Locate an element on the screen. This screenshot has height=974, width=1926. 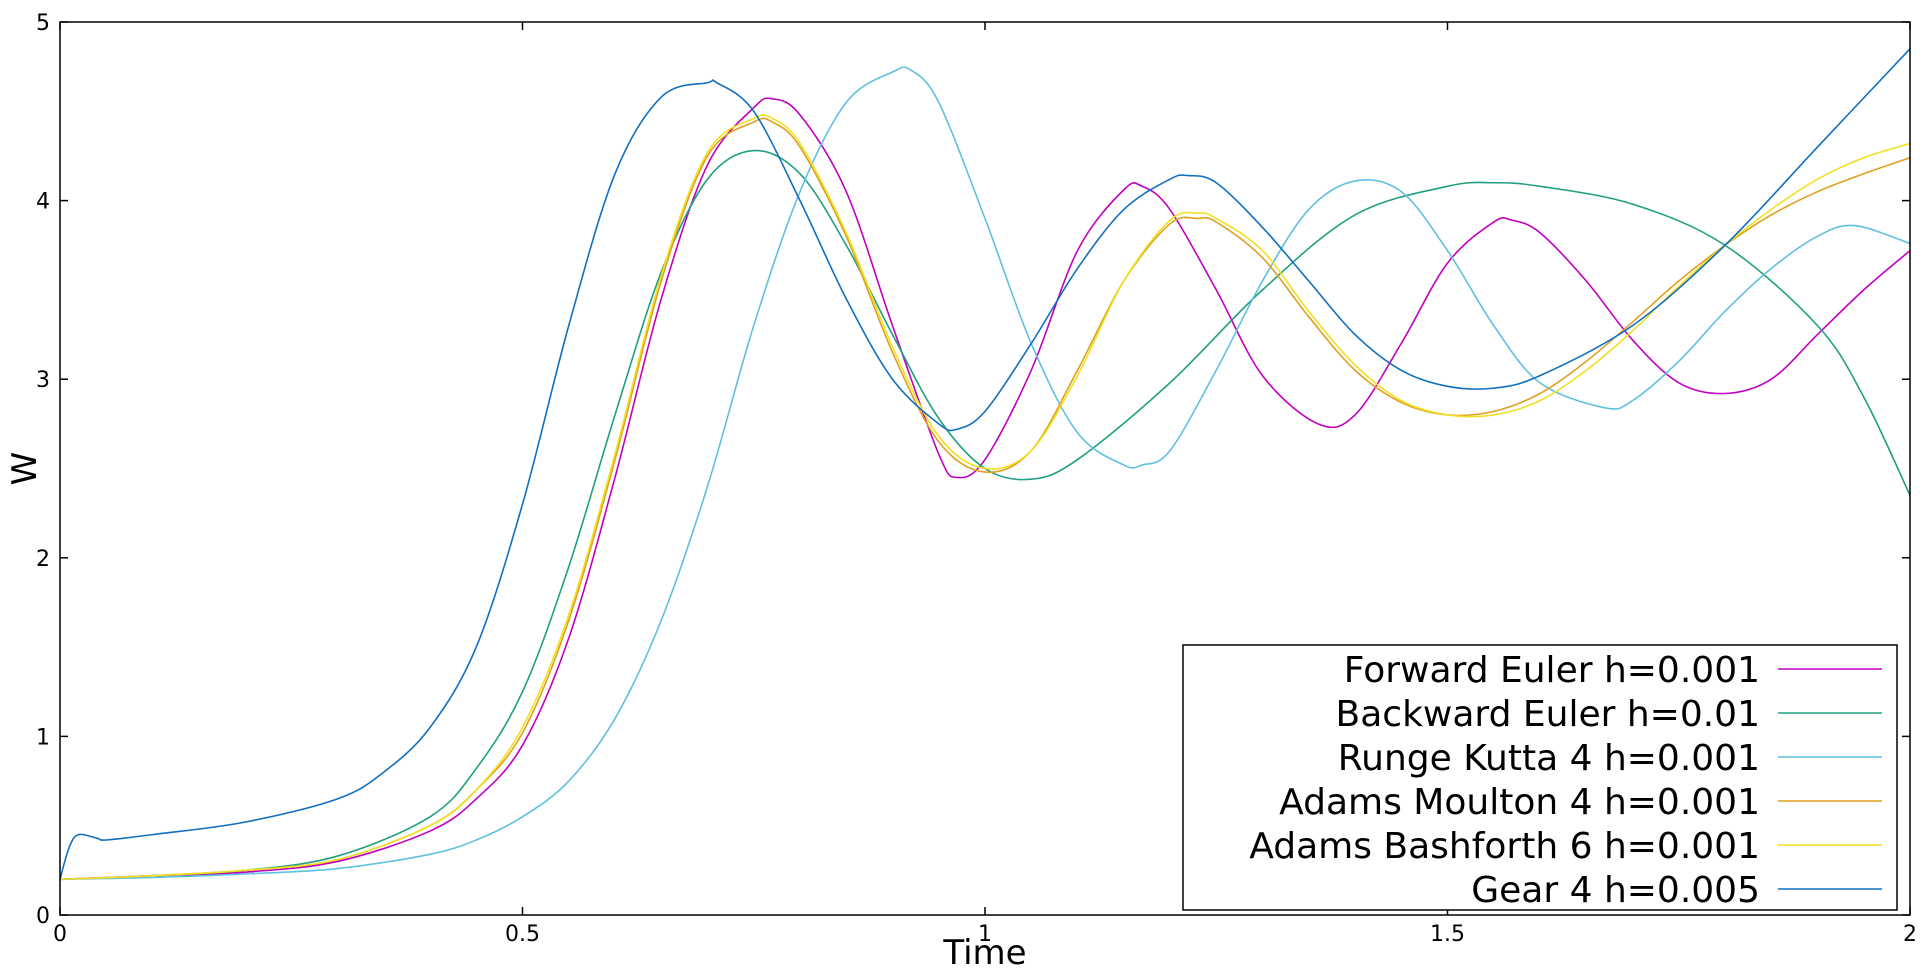
legend-label-1: Forward Euler h=0.001 is located at coordinates (1552, 670).